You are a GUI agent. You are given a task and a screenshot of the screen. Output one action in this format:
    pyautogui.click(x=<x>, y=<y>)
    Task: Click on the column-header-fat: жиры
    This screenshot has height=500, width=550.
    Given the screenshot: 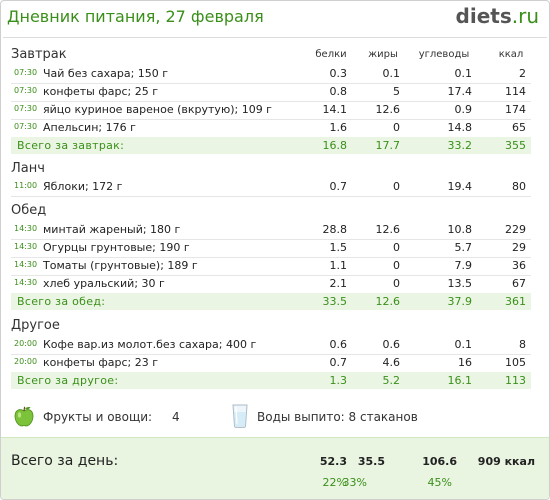 What is the action you would take?
    pyautogui.click(x=383, y=54)
    